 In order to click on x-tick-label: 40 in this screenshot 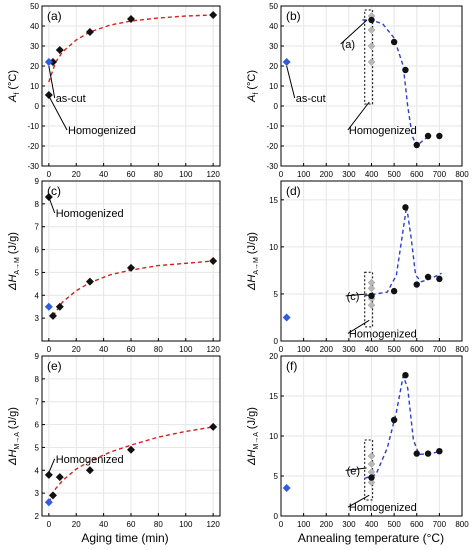, I will do `click(103, 524)`.